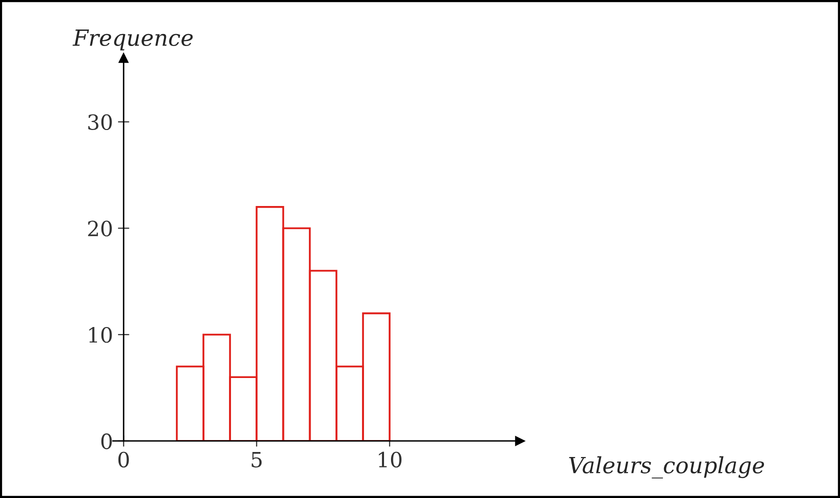 Image resolution: width=840 pixels, height=498 pixels. What do you see at coordinates (123, 460) in the screenshot?
I see `x-tick-label: 0` at bounding box center [123, 460].